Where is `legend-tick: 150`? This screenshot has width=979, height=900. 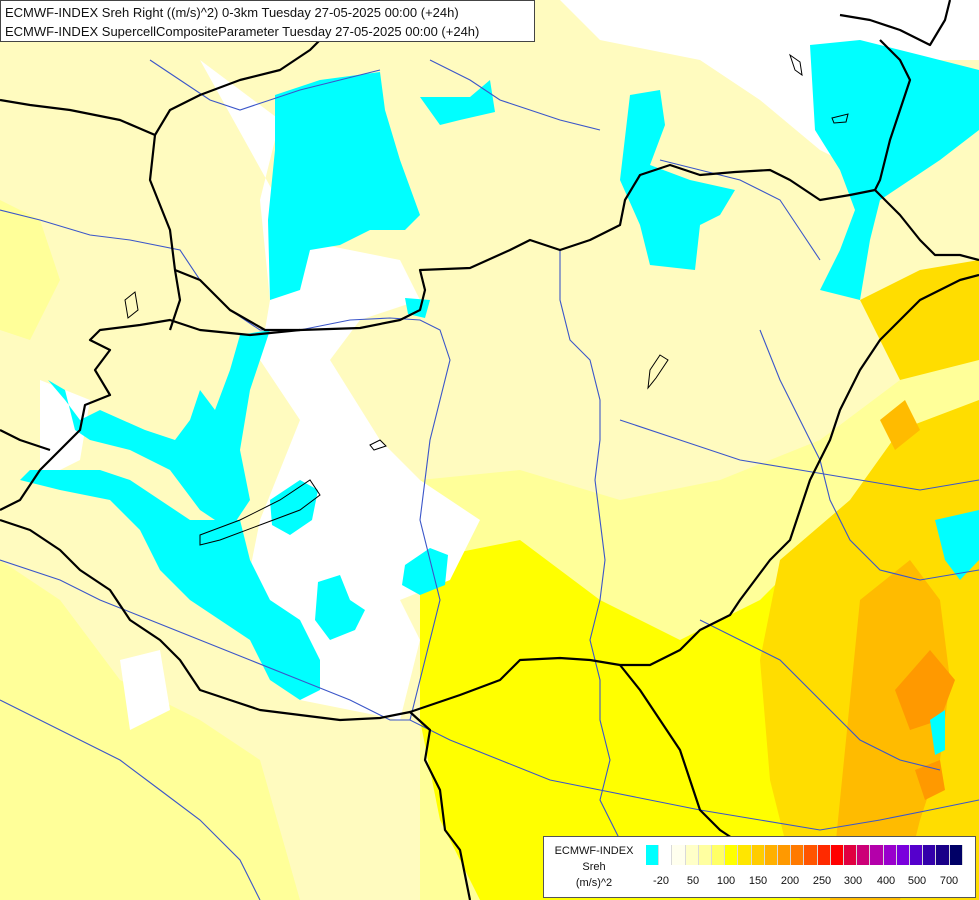
legend-tick: 150 is located at coordinates (758, 881).